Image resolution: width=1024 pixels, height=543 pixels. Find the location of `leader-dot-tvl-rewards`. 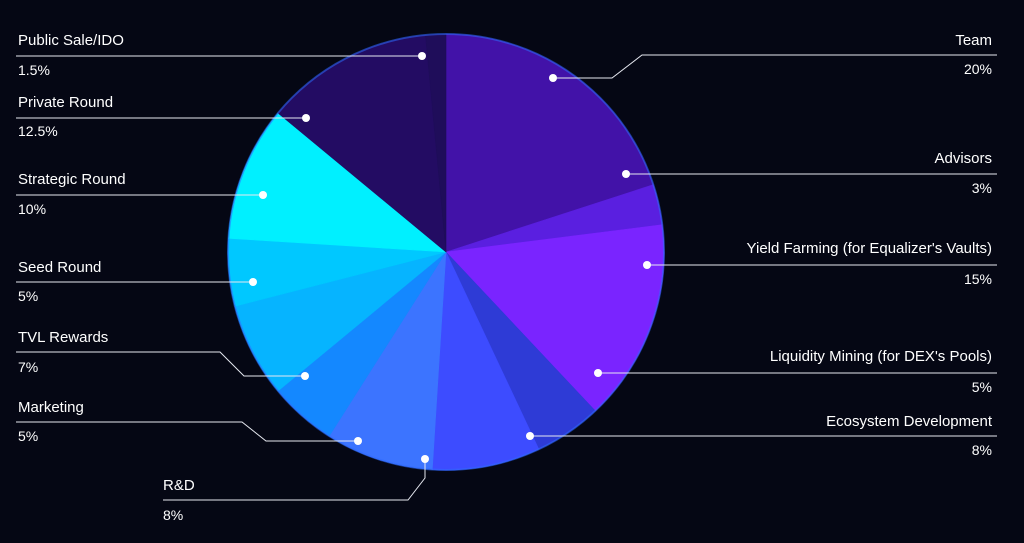

leader-dot-tvl-rewards is located at coordinates (305, 376).